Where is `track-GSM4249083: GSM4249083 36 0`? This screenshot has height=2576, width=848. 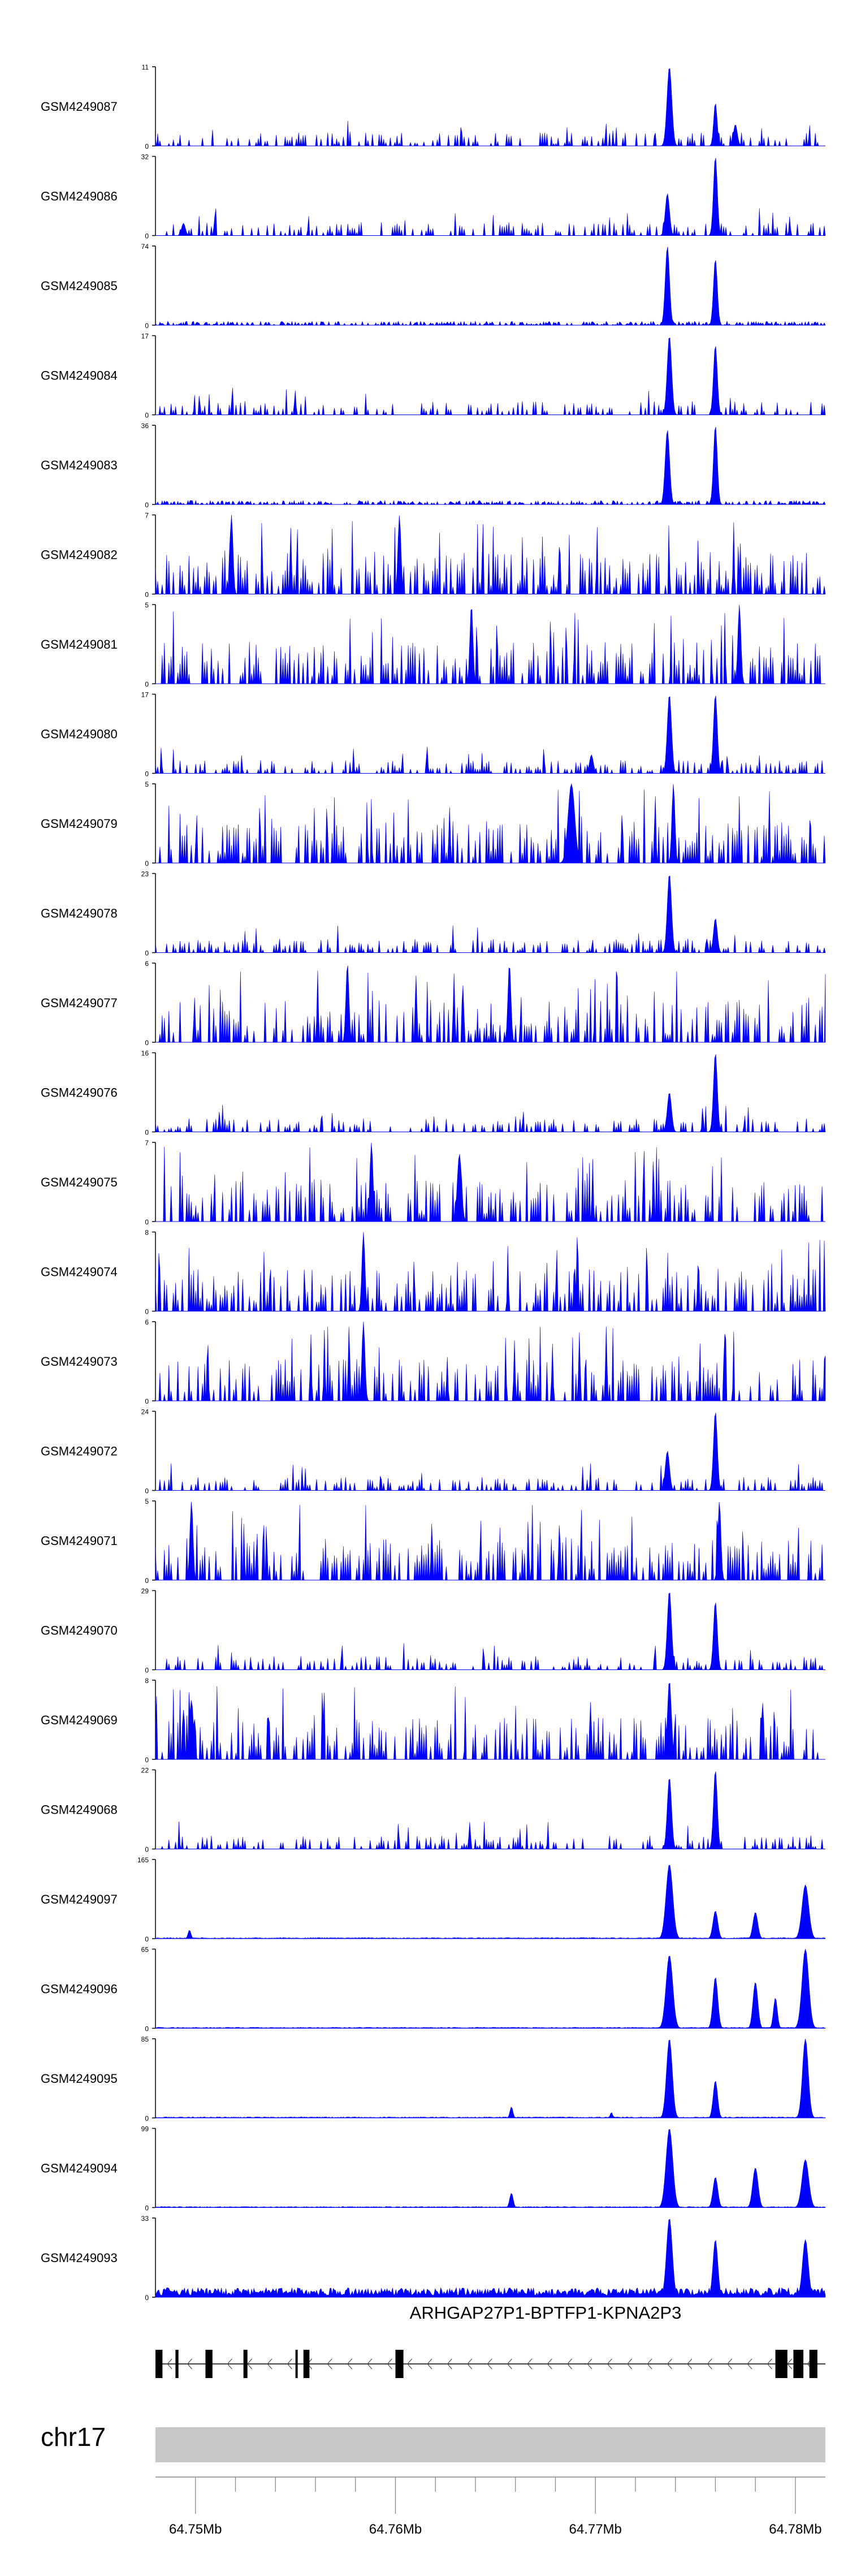
track-GSM4249083: GSM4249083 36 0 is located at coordinates (433, 465).